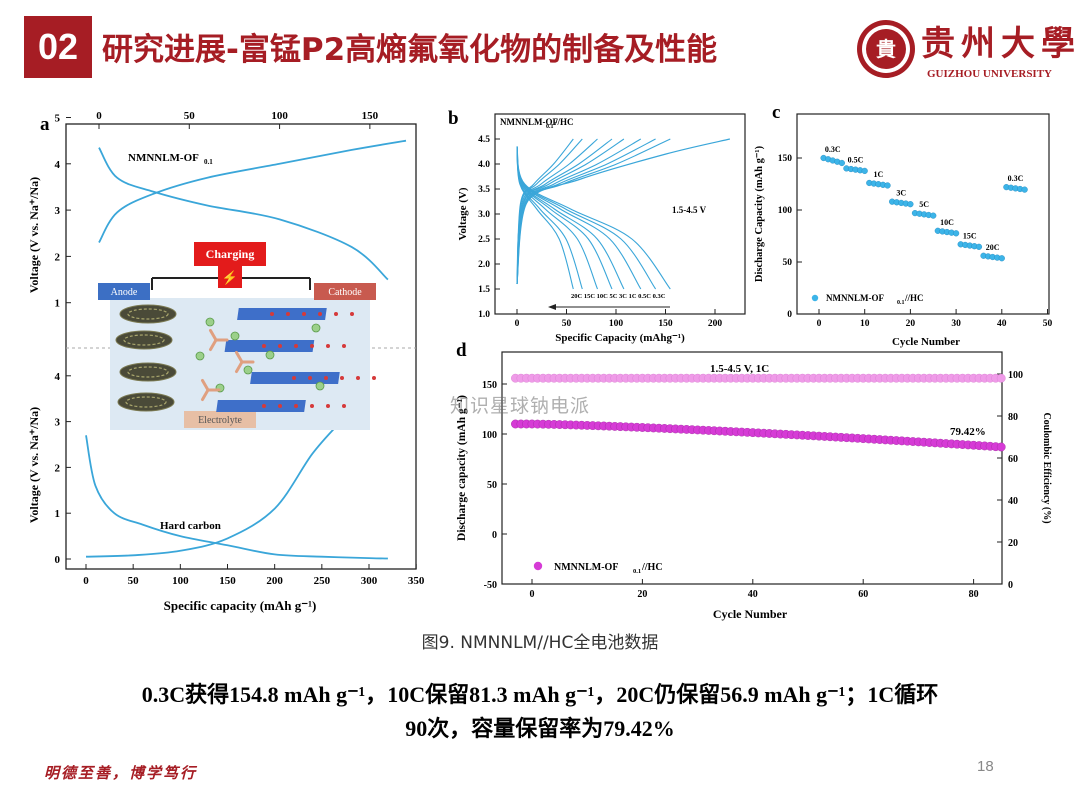 The width and height of the screenshot is (1080, 804). Describe the element at coordinates (923, 214) in the screenshot. I see `panel-c-frame` at that location.